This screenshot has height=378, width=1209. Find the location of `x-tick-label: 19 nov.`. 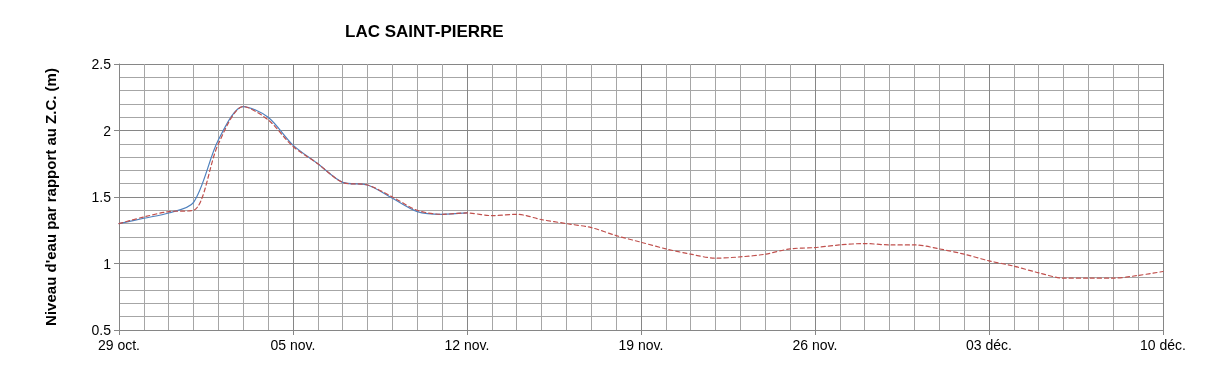

x-tick-label: 19 nov. is located at coordinates (641, 345).